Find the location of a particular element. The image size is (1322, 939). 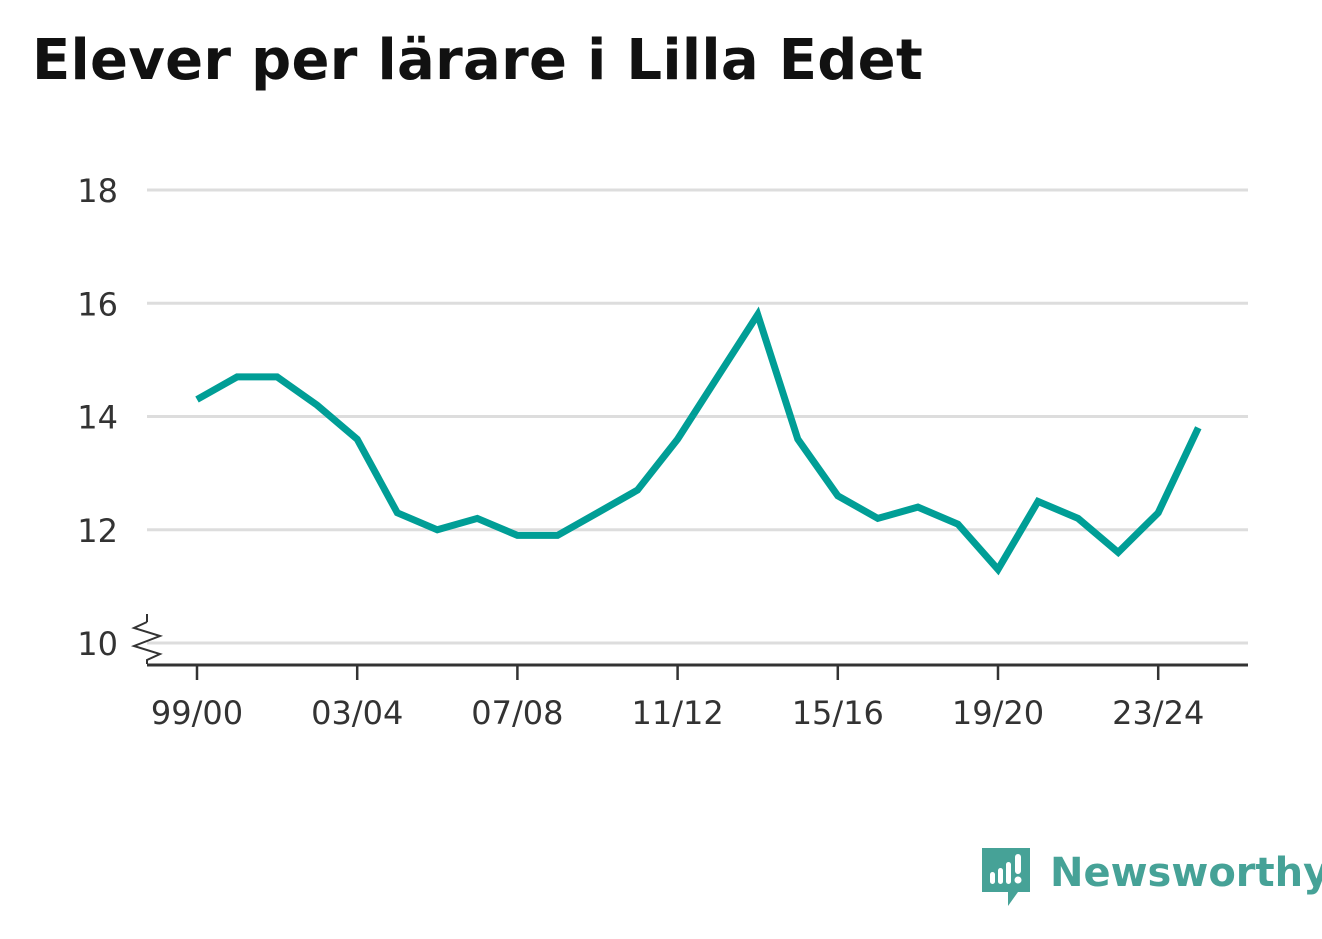

x-tick-label-19/20: 19/20 is located at coordinates (998, 713).